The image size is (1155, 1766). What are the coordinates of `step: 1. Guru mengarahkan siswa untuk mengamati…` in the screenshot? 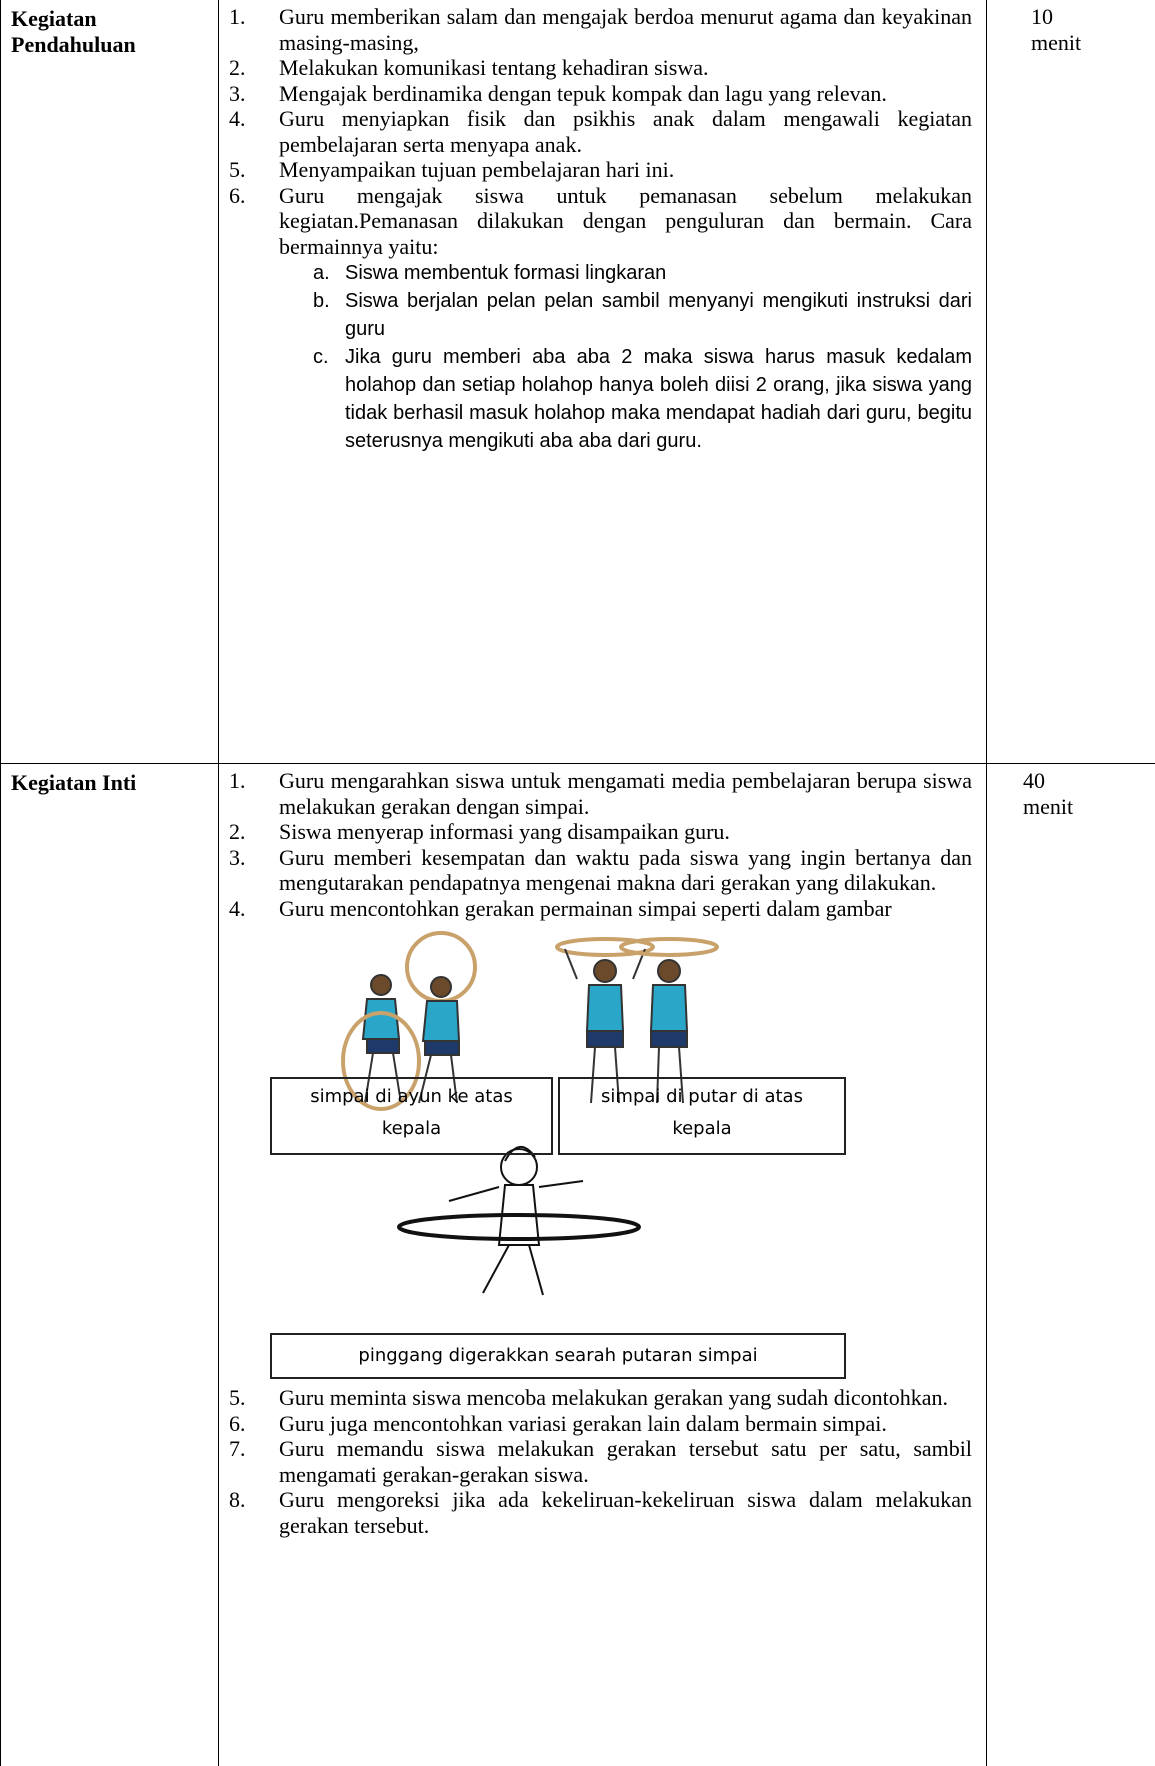 It's located at (600, 793).